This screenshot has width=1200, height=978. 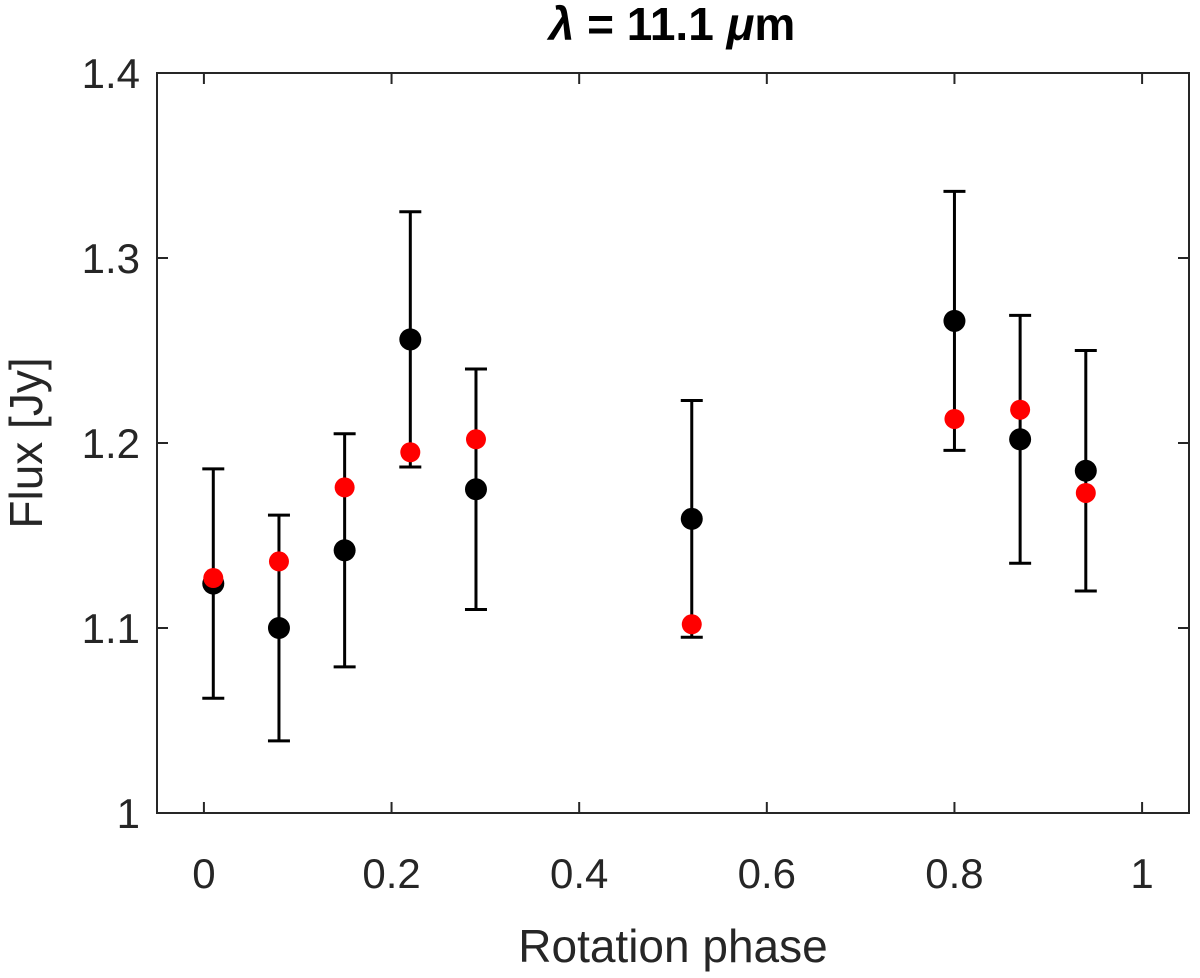 What do you see at coordinates (128, 813) in the screenshot?
I see `y-tick-label: 1` at bounding box center [128, 813].